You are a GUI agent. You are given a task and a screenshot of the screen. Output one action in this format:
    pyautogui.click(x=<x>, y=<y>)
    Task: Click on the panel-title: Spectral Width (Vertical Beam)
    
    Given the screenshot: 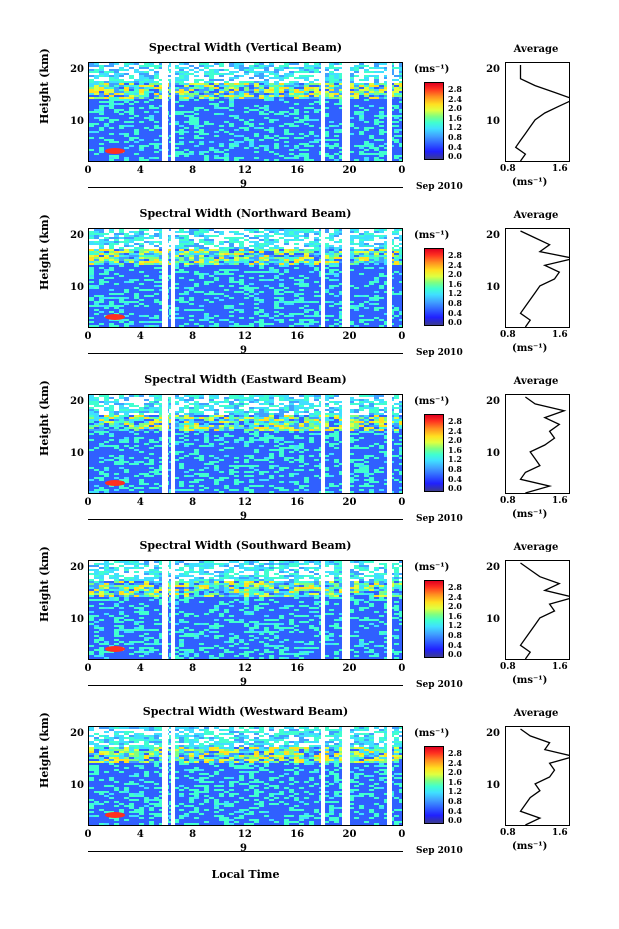 What is the action you would take?
    pyautogui.click(x=245, y=47)
    